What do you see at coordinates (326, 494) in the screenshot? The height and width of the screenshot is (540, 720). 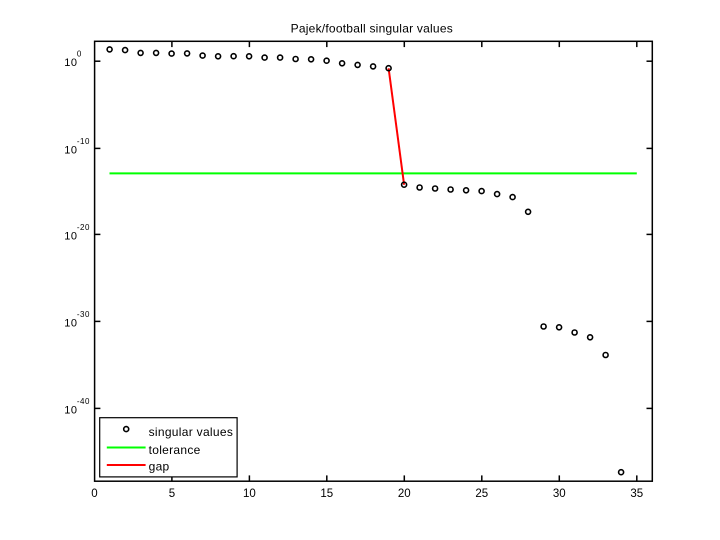 I see `svg-text: 15` at bounding box center [326, 494].